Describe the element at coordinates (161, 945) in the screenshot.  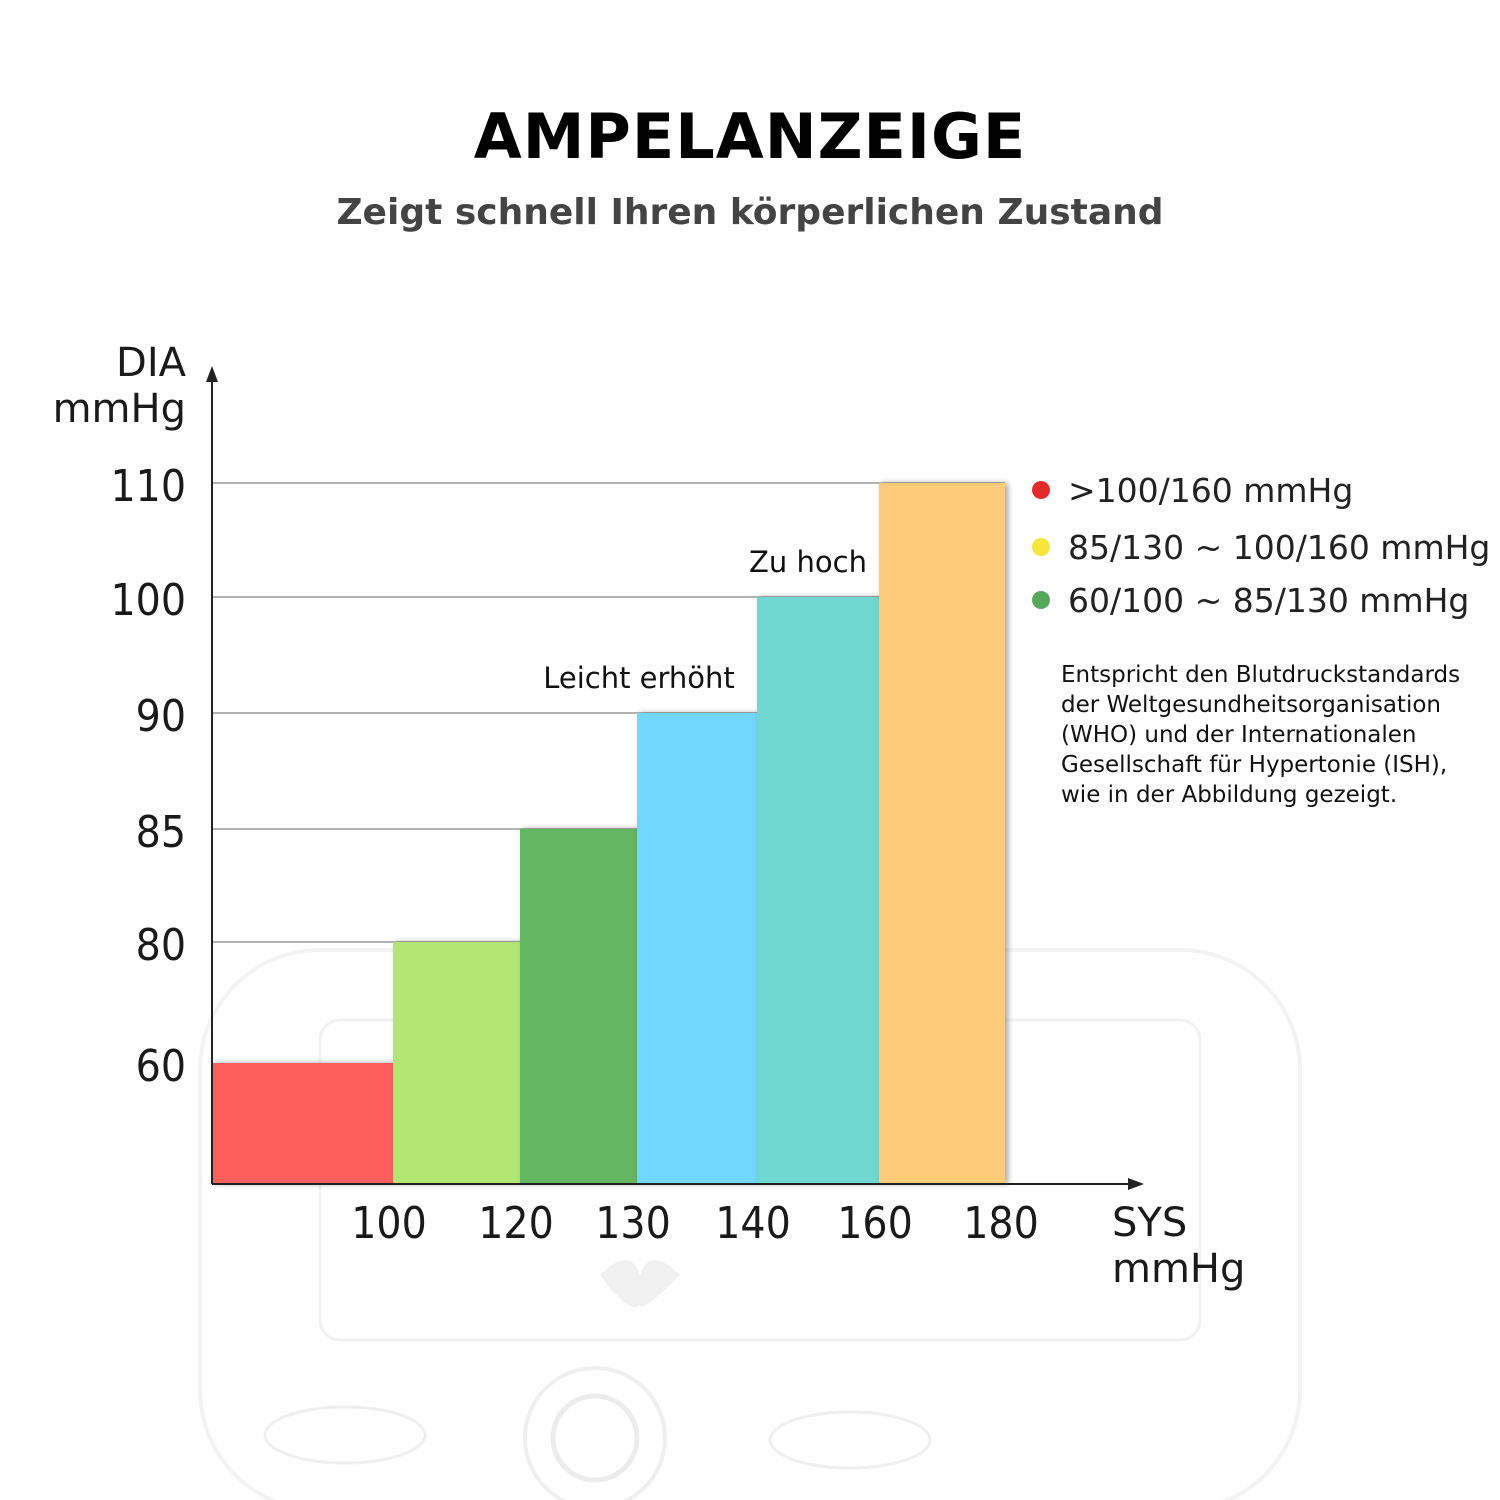
I see `y-tick-label: 80` at that location.